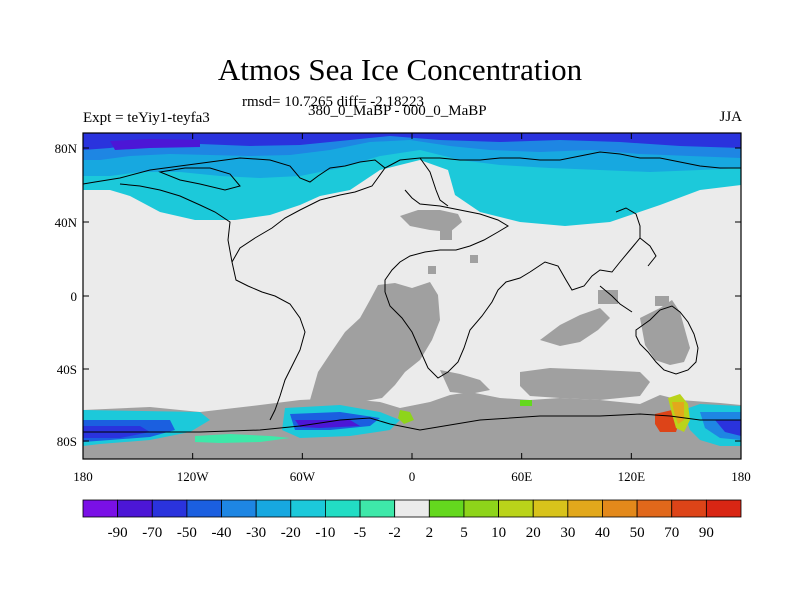 The width and height of the screenshot is (800, 600). What do you see at coordinates (67, 441) in the screenshot?
I see `y-tick-label: 80S` at bounding box center [67, 441].